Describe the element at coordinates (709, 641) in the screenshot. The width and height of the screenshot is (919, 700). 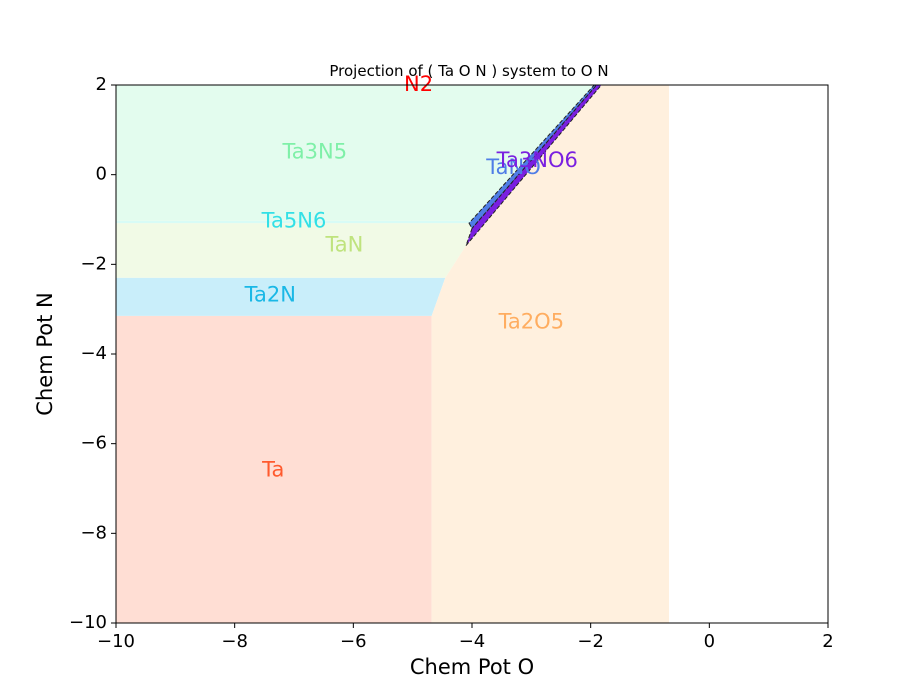
I see `x-tick-label: 0` at that location.